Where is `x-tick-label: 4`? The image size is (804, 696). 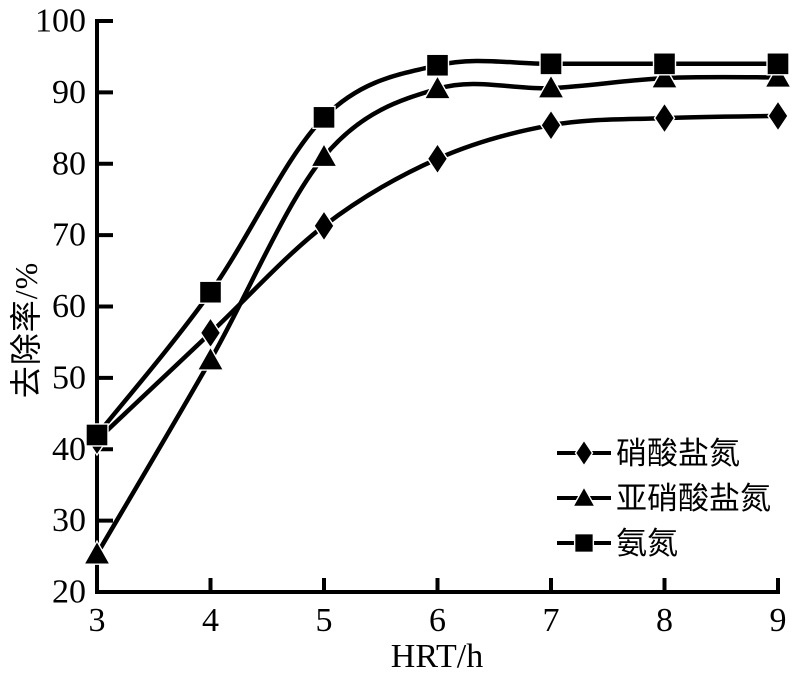 x-tick-label: 4 is located at coordinates (210, 620).